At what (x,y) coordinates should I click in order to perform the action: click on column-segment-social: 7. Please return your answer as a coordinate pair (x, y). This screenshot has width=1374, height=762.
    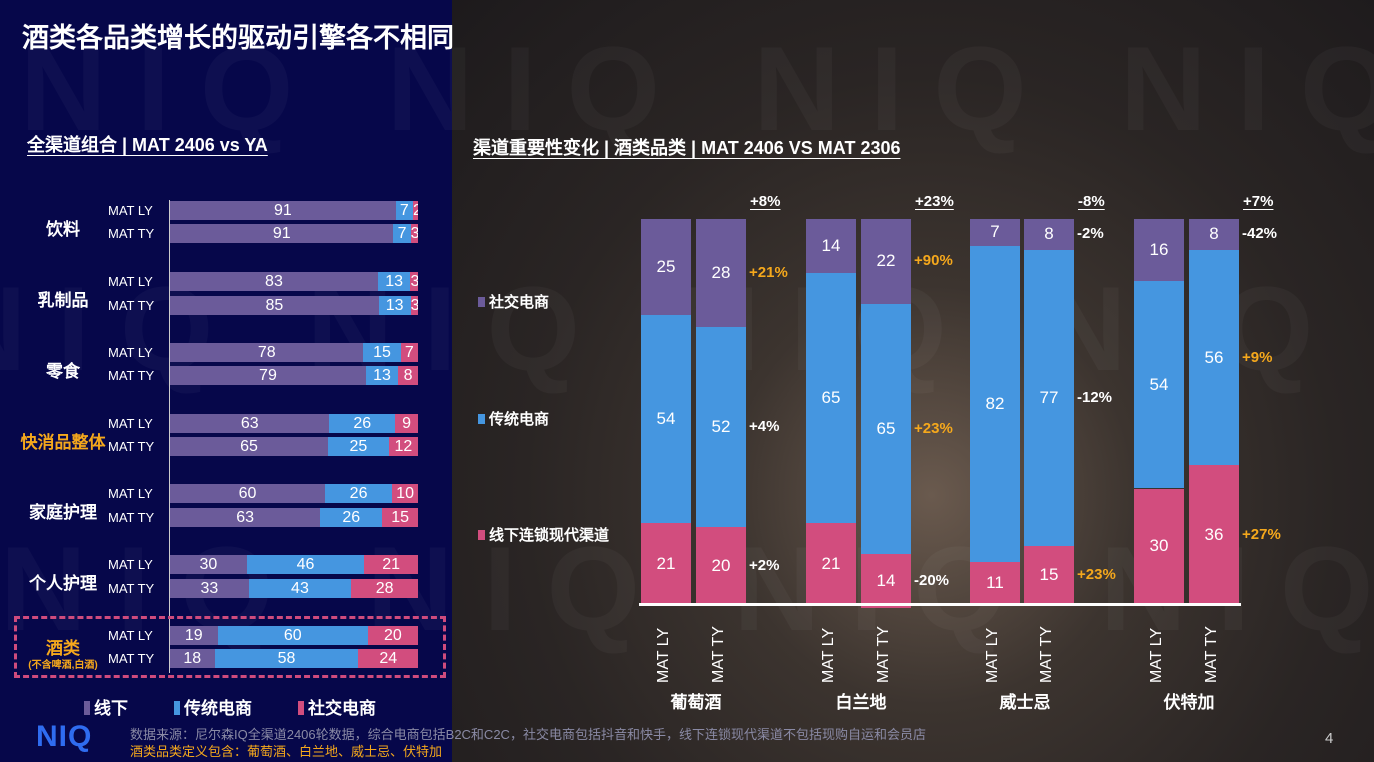
    Looking at the image, I should click on (995, 232).